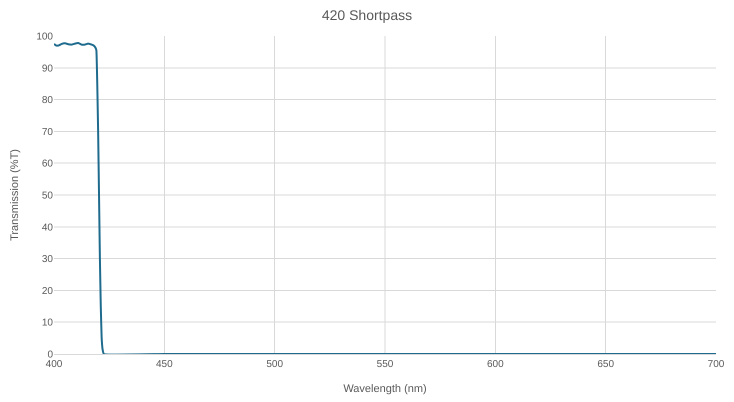 The image size is (734, 402). What do you see at coordinates (48, 100) in the screenshot?
I see `y-tick-label: 80` at bounding box center [48, 100].